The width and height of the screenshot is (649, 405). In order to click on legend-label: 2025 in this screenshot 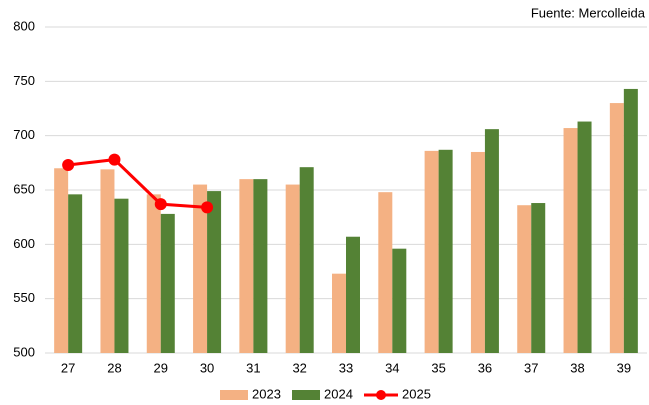, I will do `click(416, 393)`.